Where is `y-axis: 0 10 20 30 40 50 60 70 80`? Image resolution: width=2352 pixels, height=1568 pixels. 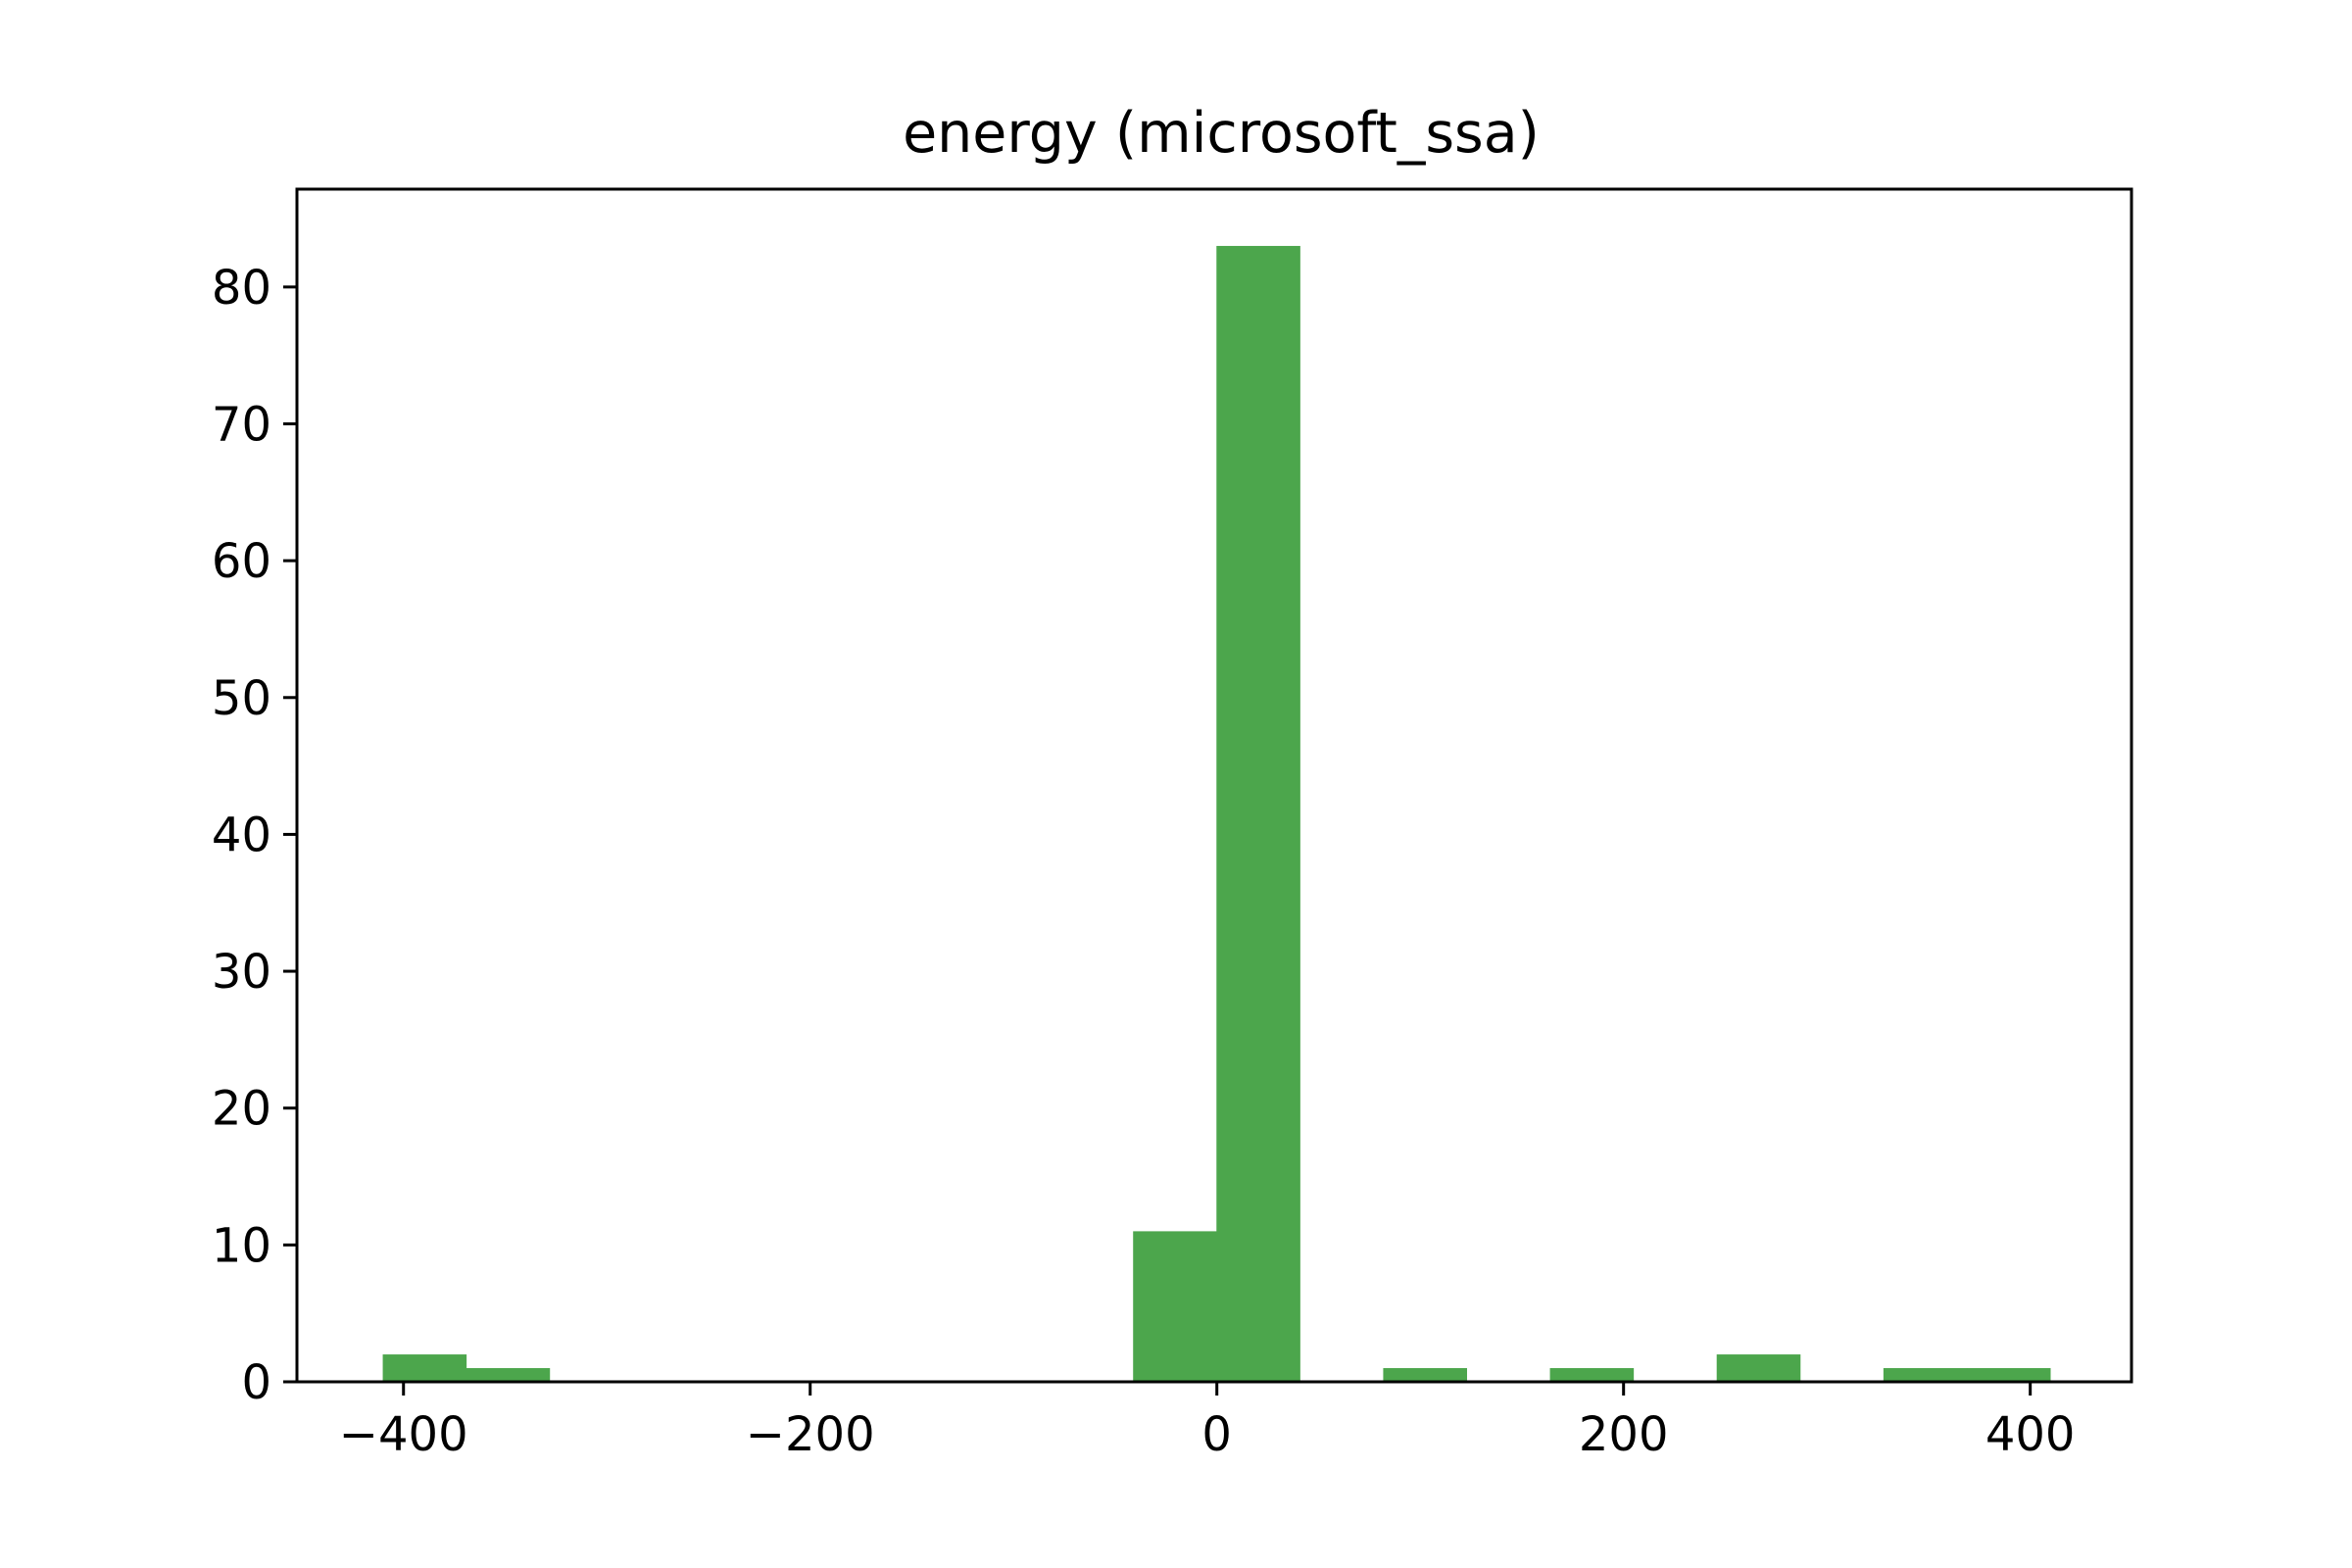
y-axis: 0 10 20 30 40 50 60 70 80 is located at coordinates (254, 835).